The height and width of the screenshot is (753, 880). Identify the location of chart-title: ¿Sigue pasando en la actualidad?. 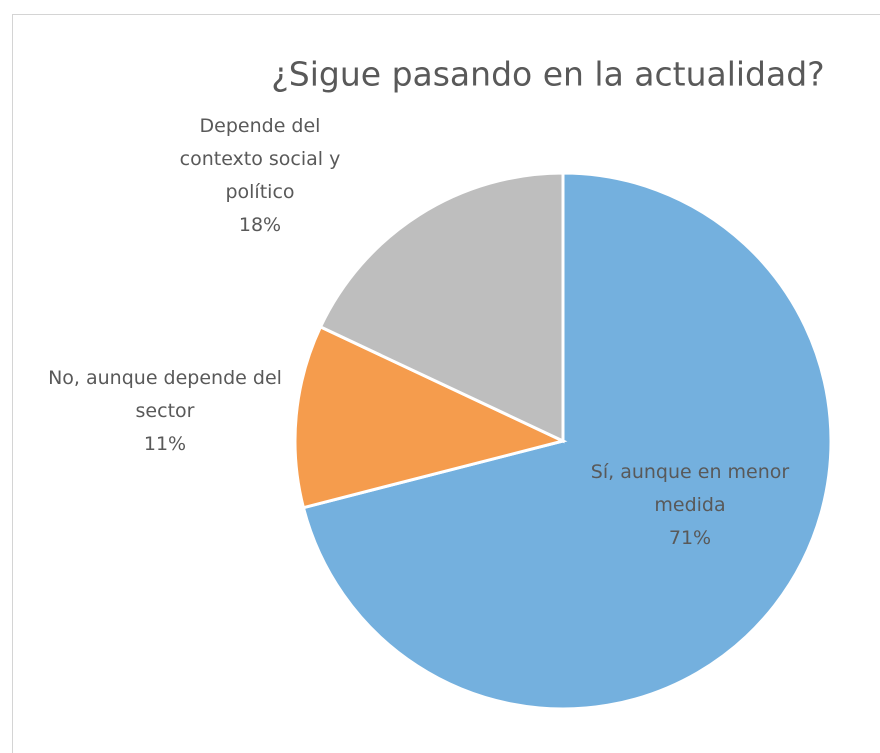
(547, 74).